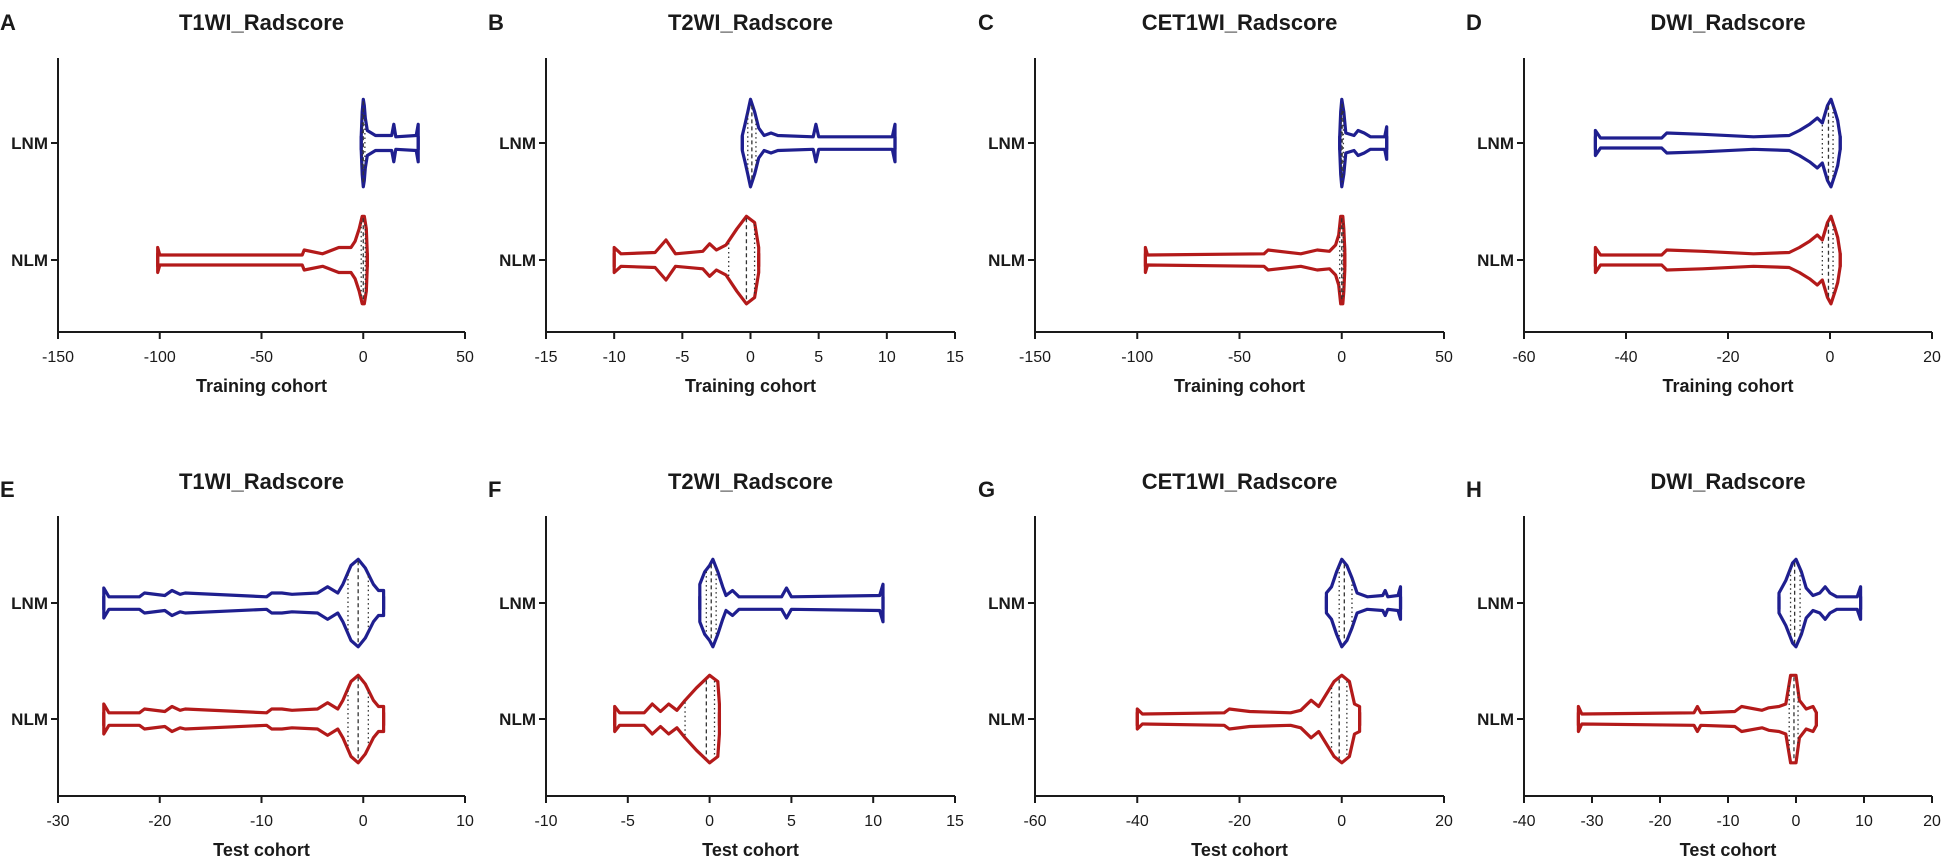 Image resolution: width=1946 pixels, height=864 pixels. Describe the element at coordinates (261, 481) in the screenshot. I see `panel-title: T1WI_Radscore` at that location.